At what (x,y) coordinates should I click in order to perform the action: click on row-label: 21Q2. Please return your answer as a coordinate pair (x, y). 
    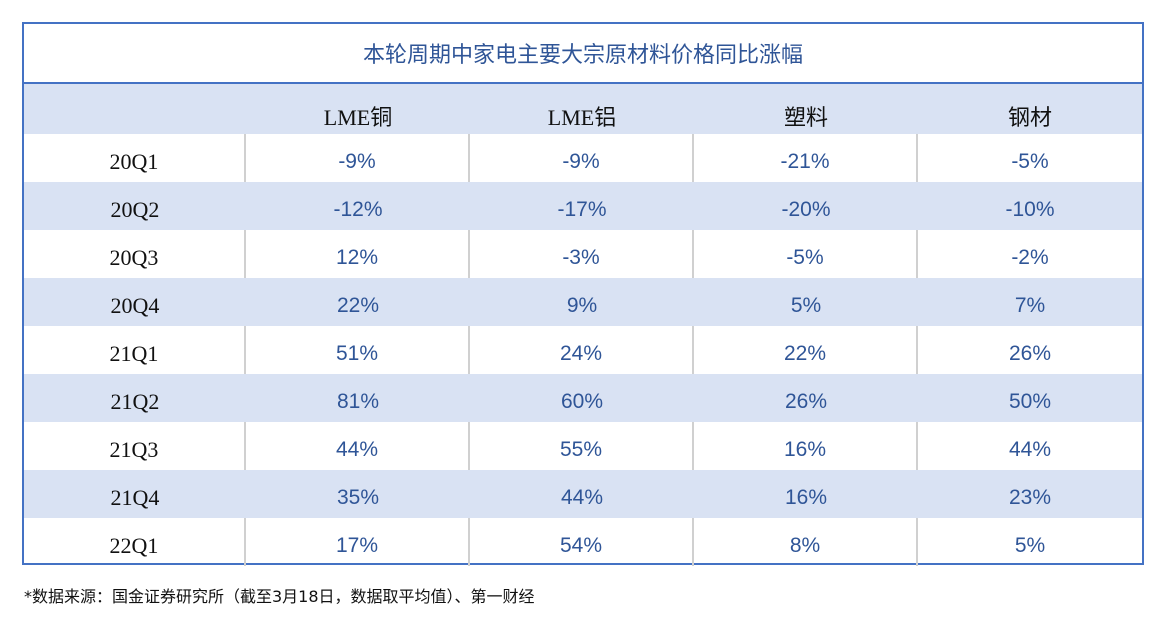
    Looking at the image, I should click on (135, 401).